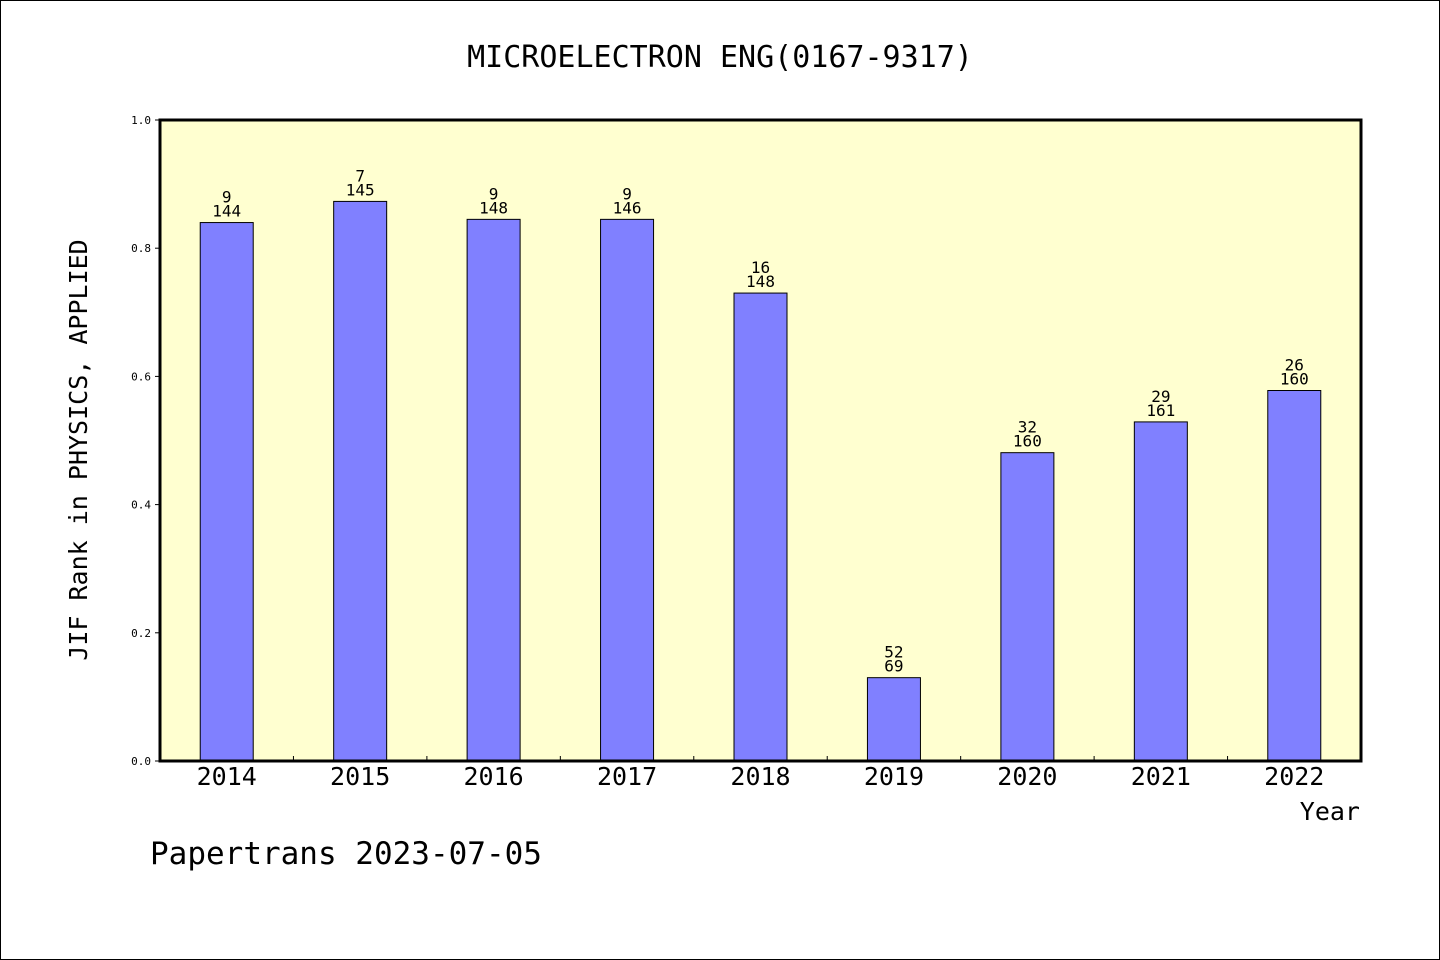  I want to click on y-tick-label: 1.0, so click(141, 120).